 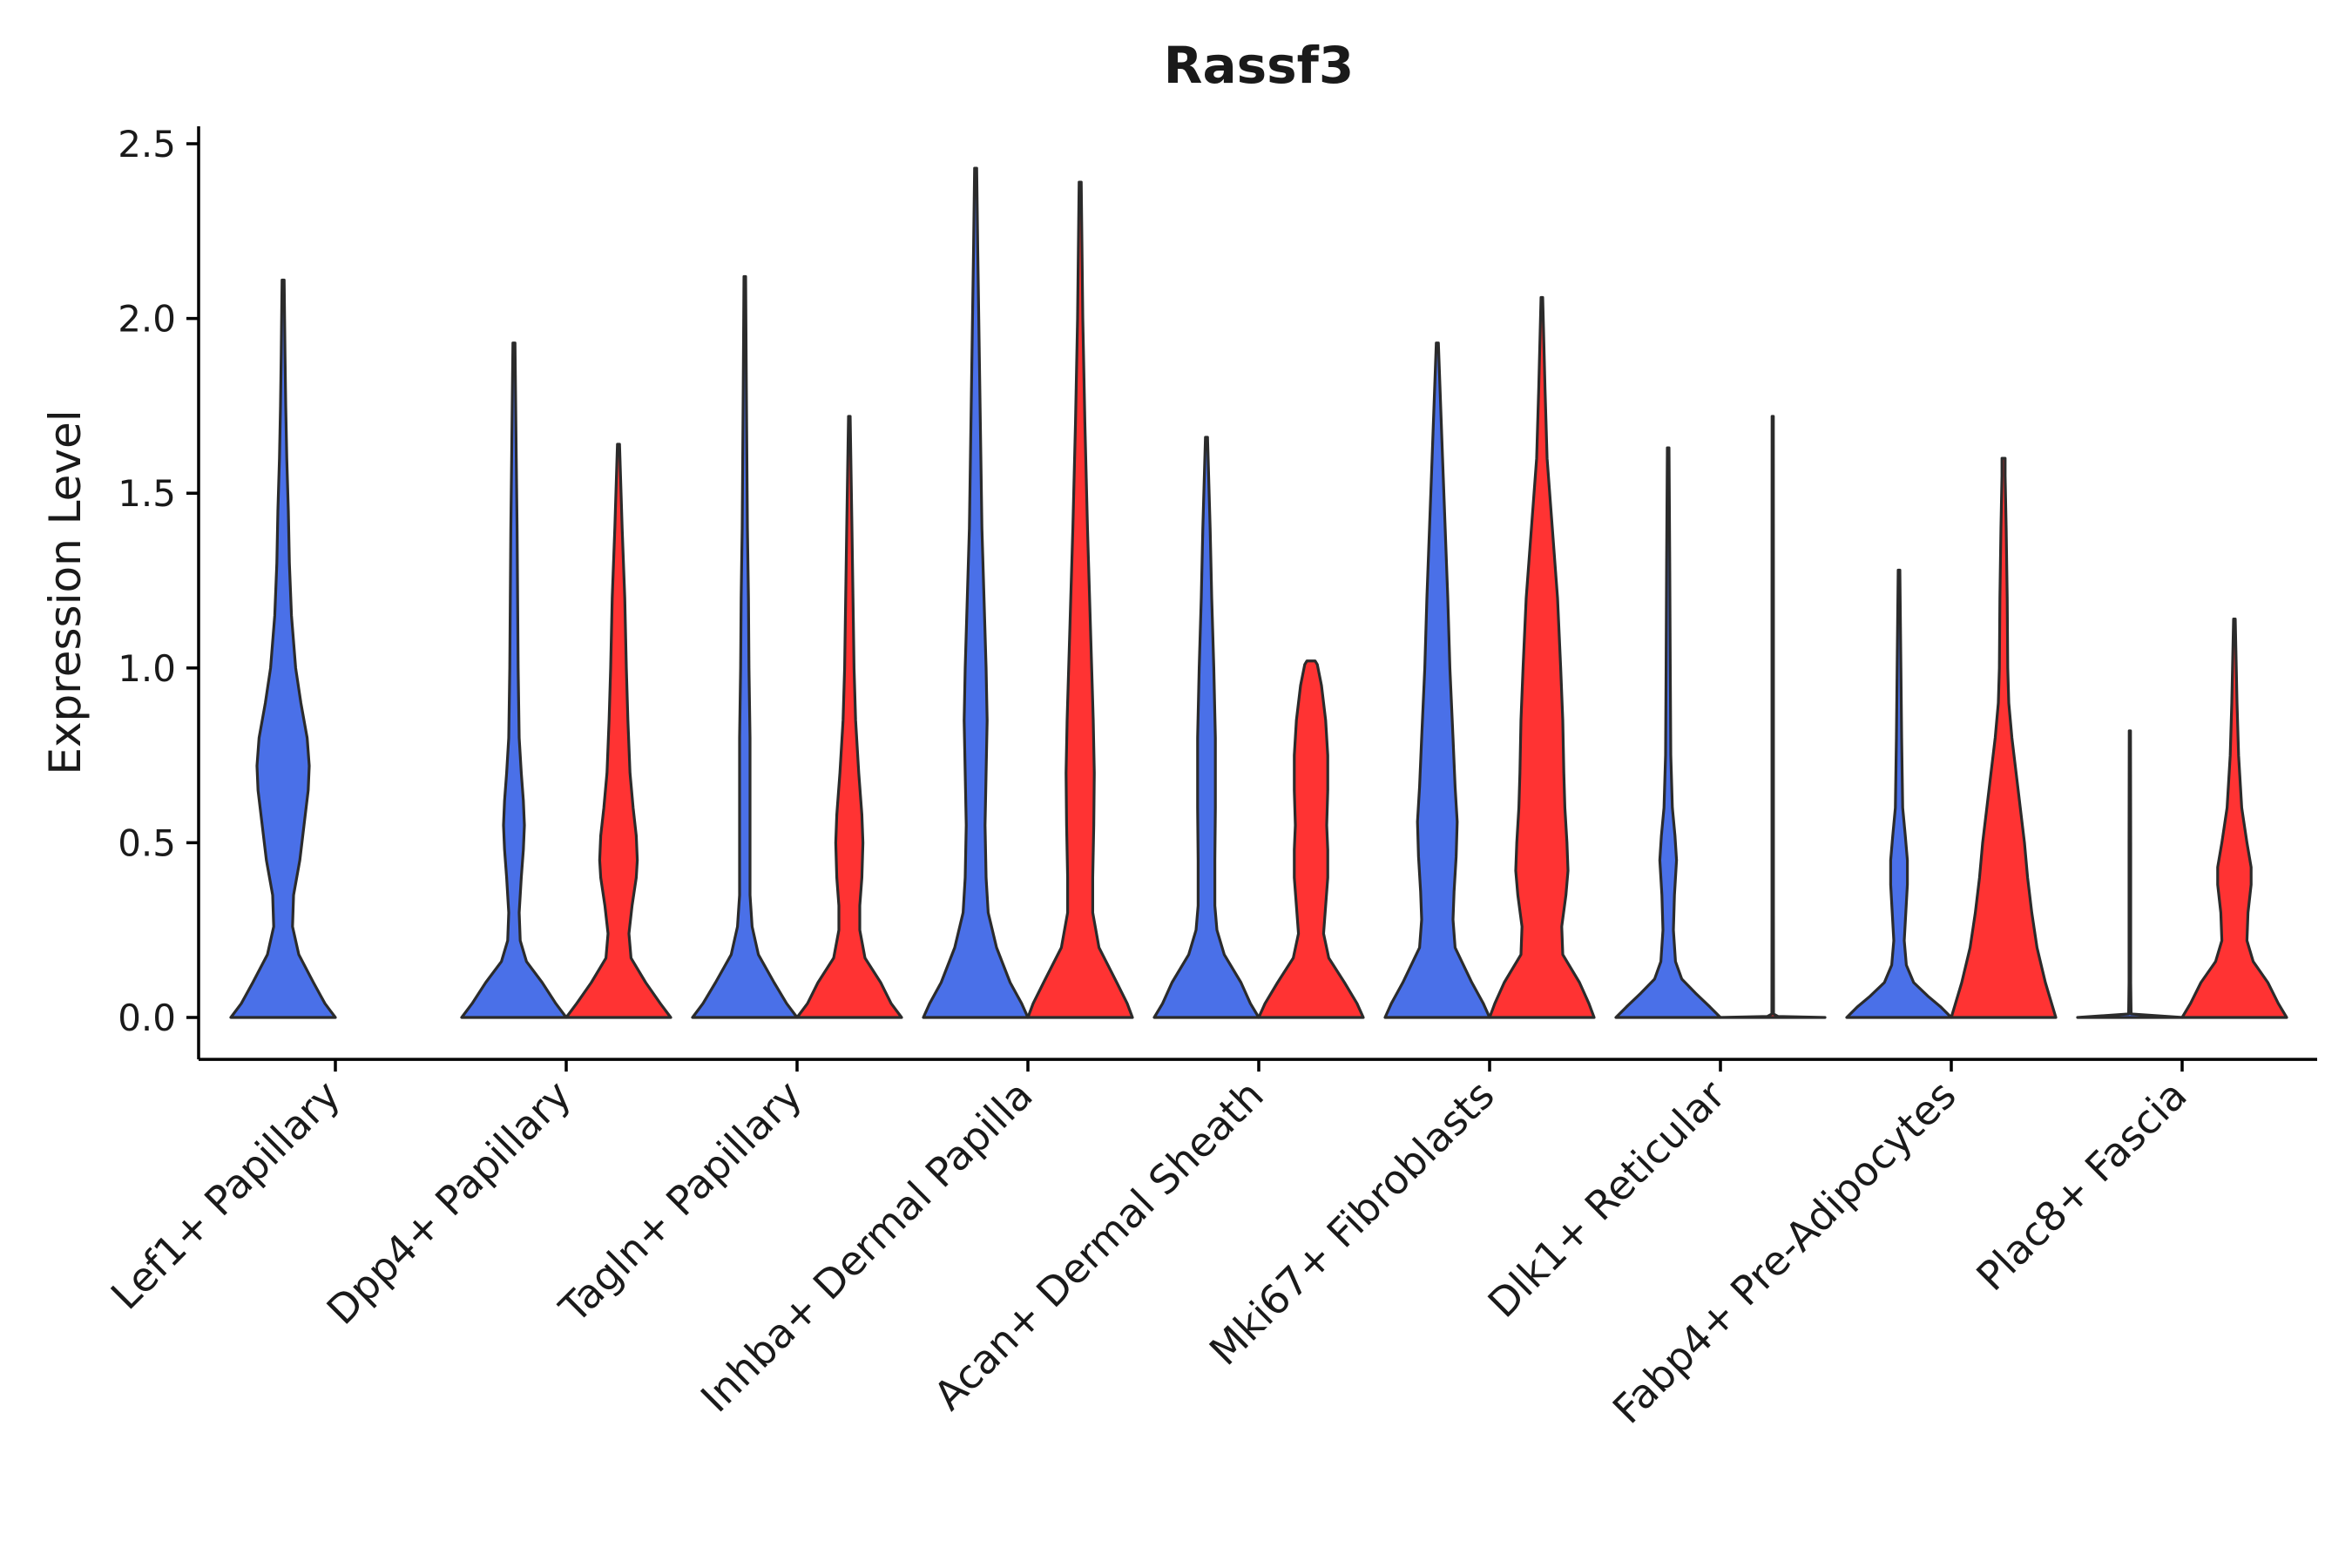 I want to click on x-axis, so click(x=1258, y=1065).